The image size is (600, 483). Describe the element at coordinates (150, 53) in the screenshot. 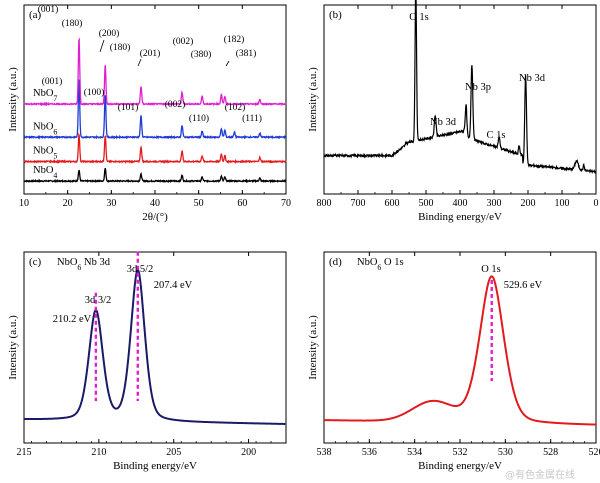

I see `hkl-label: (201)` at that location.